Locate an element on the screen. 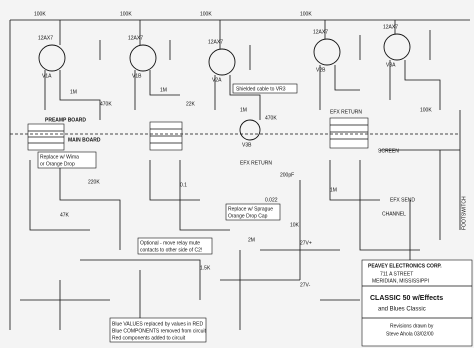 This screenshot has height=348, width=474. board-label: MAIN BOARD is located at coordinates (84, 140).